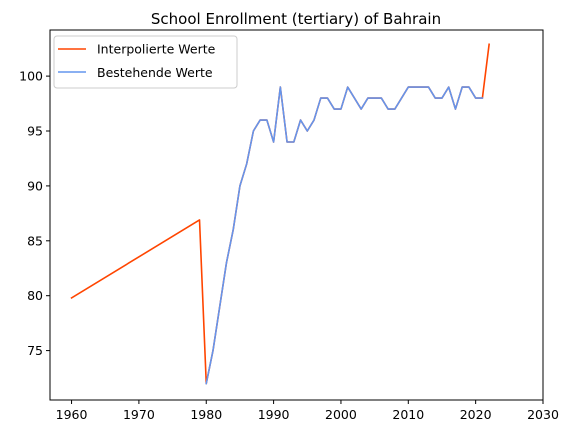 Image resolution: width=569 pixels, height=435 pixels. Describe the element at coordinates (476, 414) in the screenshot. I see `x-tick-label: 2020` at that location.